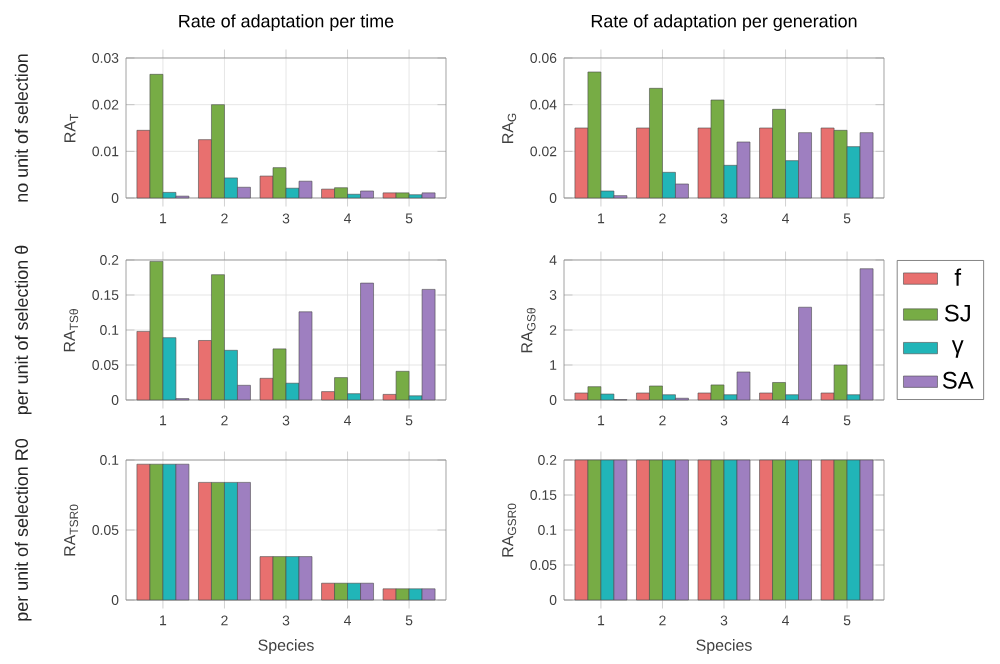 This screenshot has height=664, width=1000. I want to click on text: per unit of selection θ, so click(23, 330).